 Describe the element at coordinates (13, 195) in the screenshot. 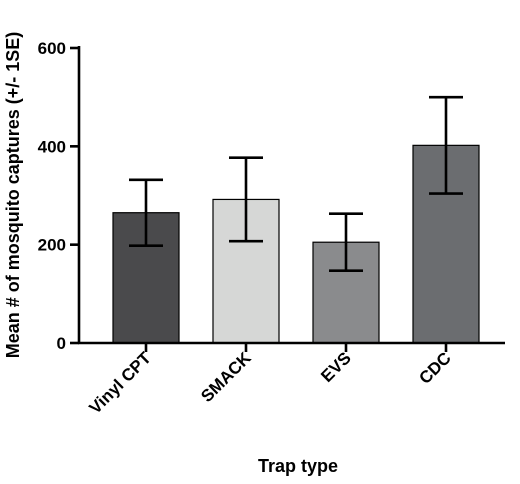

I see `y-axis-title: Mean # of mosquito captures (+/- 1SE)` at that location.